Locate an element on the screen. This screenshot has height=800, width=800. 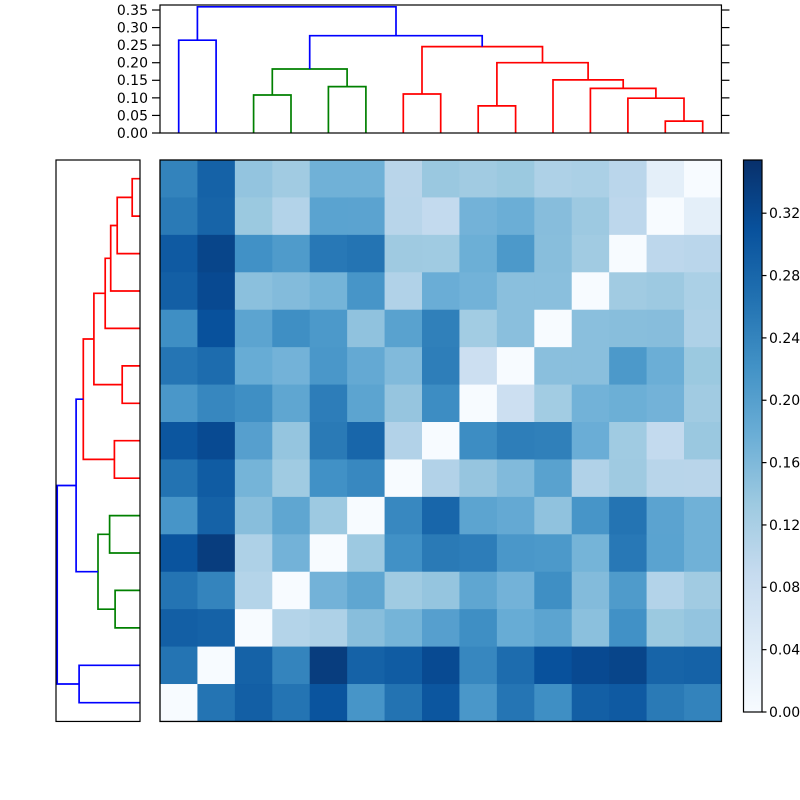
colorbar: 0.00 0.04 0.08 0.12 0.16 0.20 0.24 0.28 0.32 is located at coordinates (771, 440).